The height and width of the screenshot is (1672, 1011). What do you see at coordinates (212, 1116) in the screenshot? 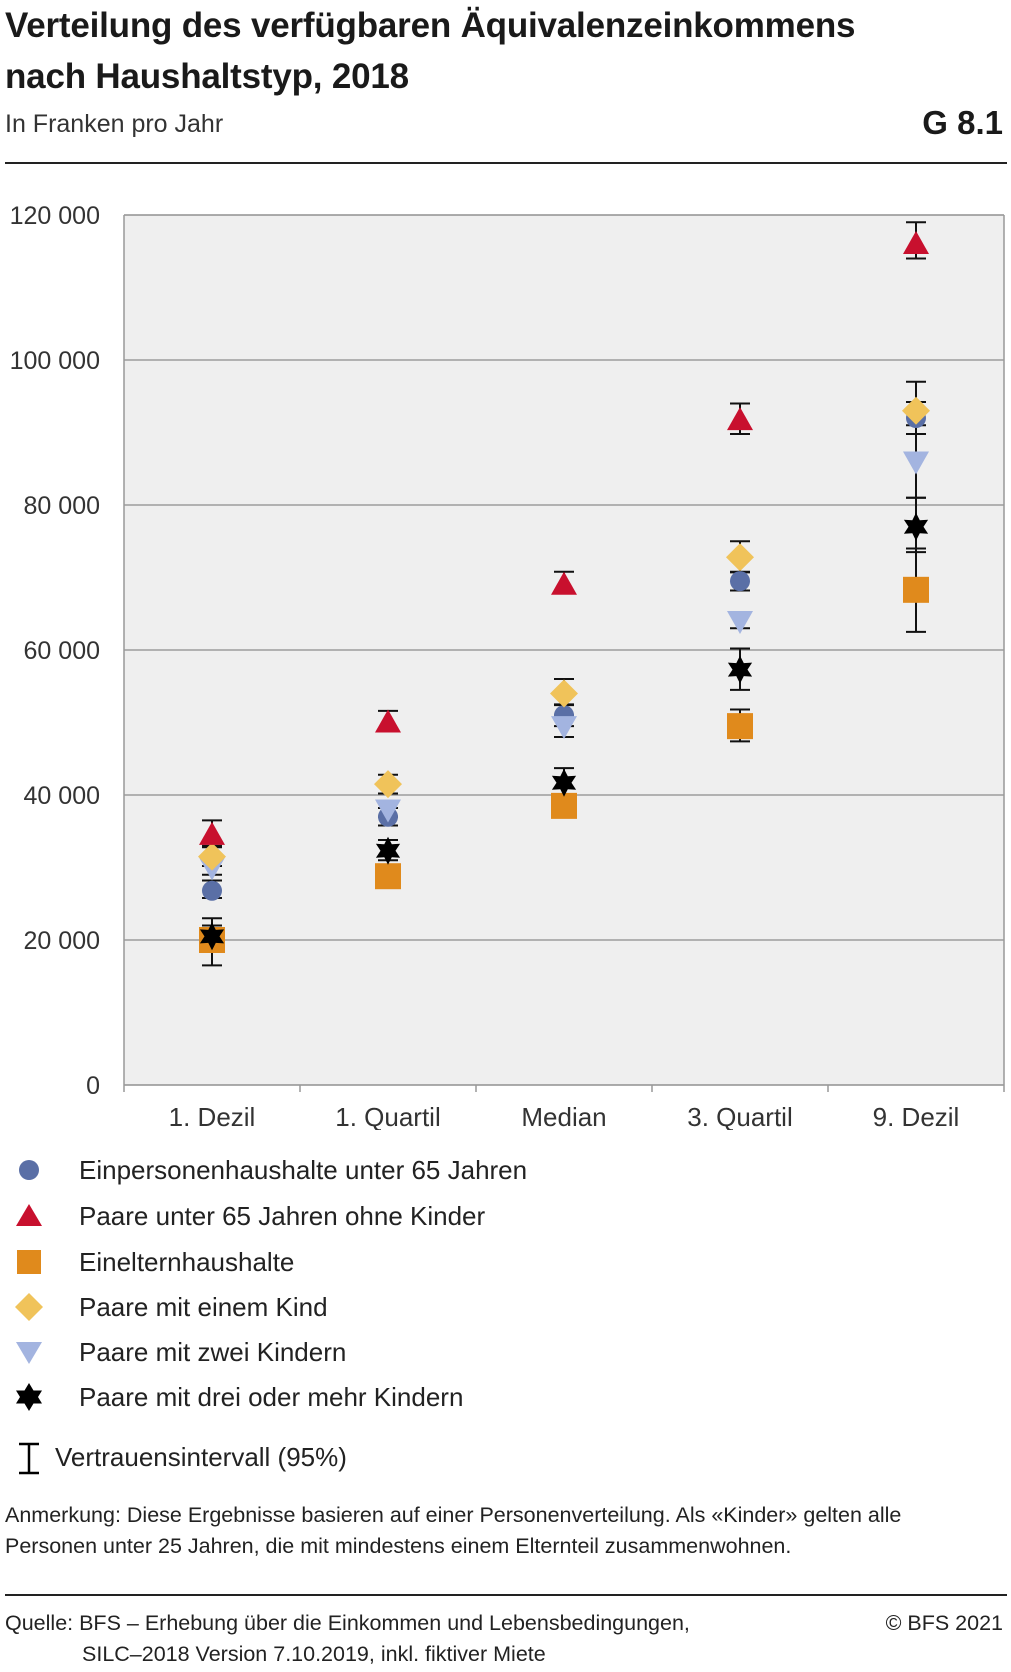
I see `x-tick-label: 1. Dezil` at bounding box center [212, 1116].